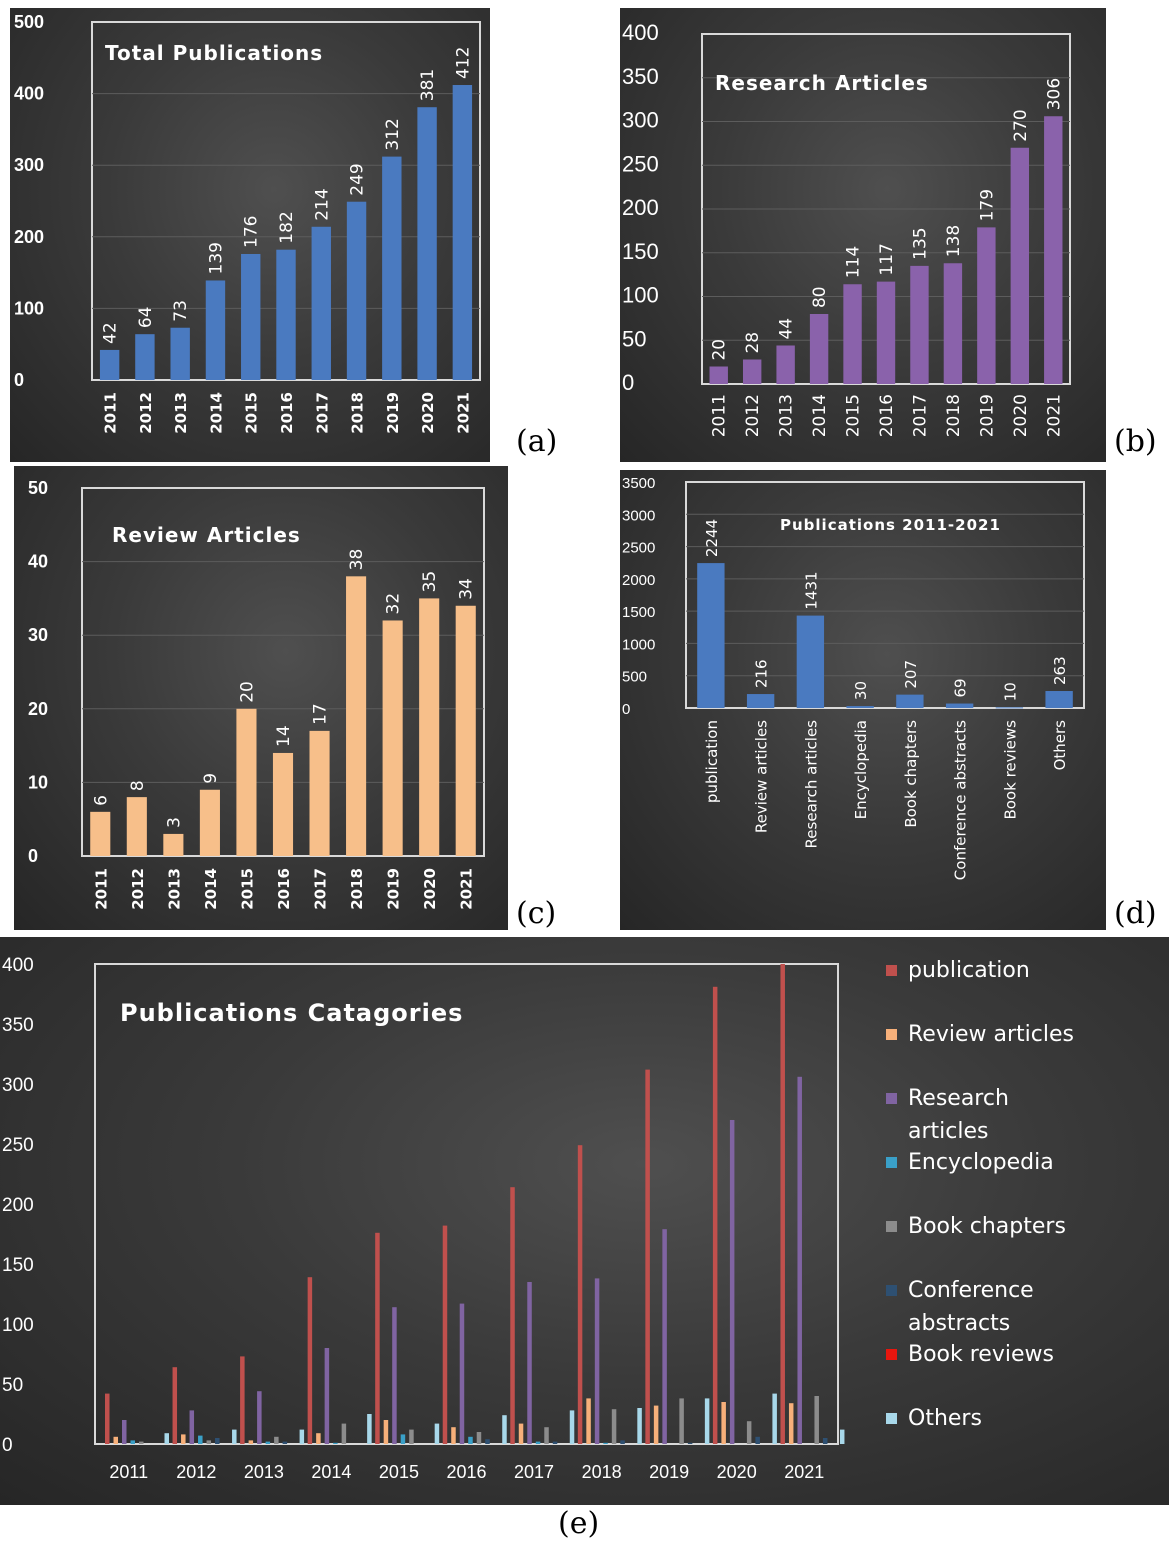 Image resolution: width=1169 pixels, height=1546 pixels. Describe the element at coordinates (638, 580) in the screenshot. I see `y-tick-label: 2000` at that location.